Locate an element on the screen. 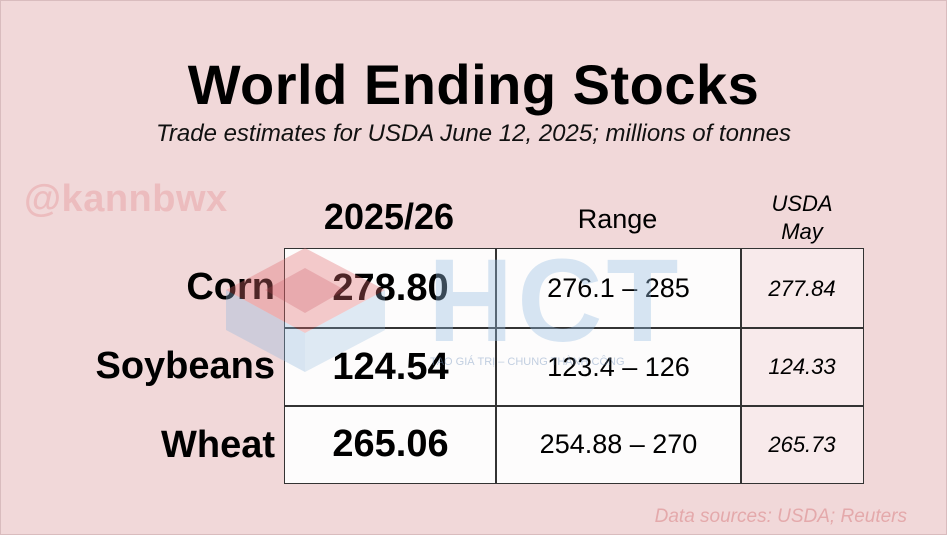 The image size is (947, 535). chart-title: World Ending Stocks is located at coordinates (473, 84).